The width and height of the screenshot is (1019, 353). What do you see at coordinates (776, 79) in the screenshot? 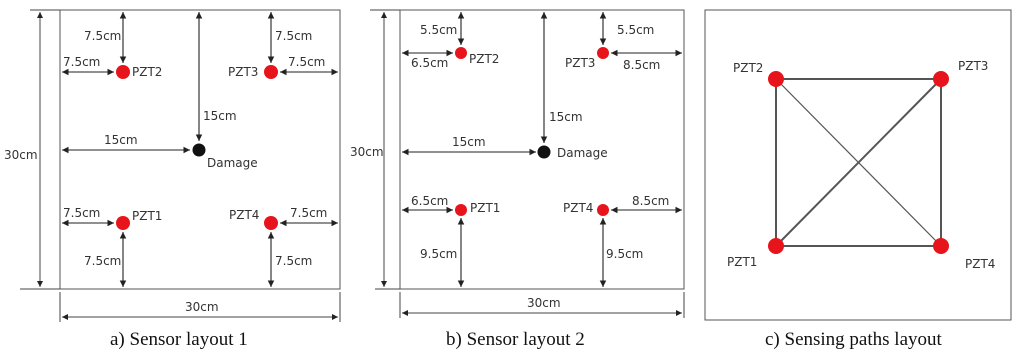
I see `pzt2-node` at bounding box center [776, 79].